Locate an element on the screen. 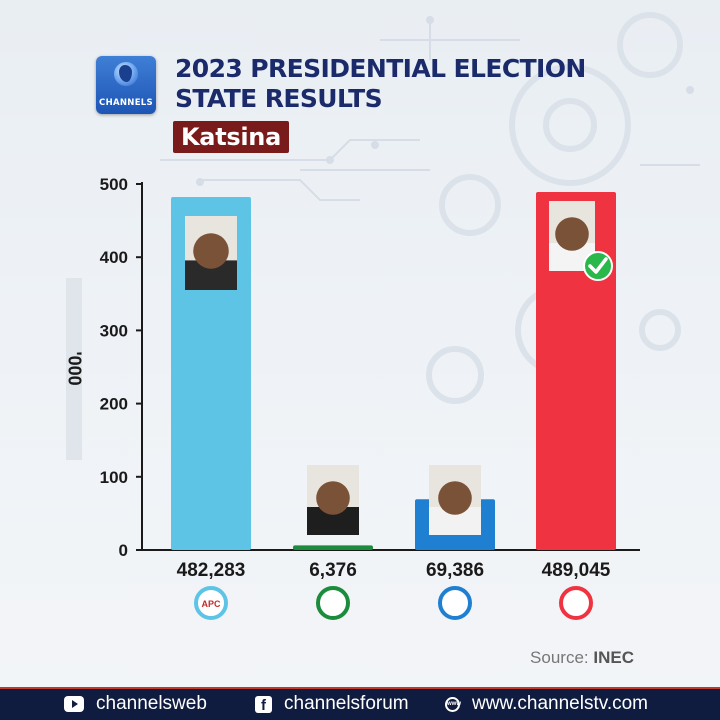 The height and width of the screenshot is (720, 720). value-label: 6,376 is located at coordinates (333, 570).